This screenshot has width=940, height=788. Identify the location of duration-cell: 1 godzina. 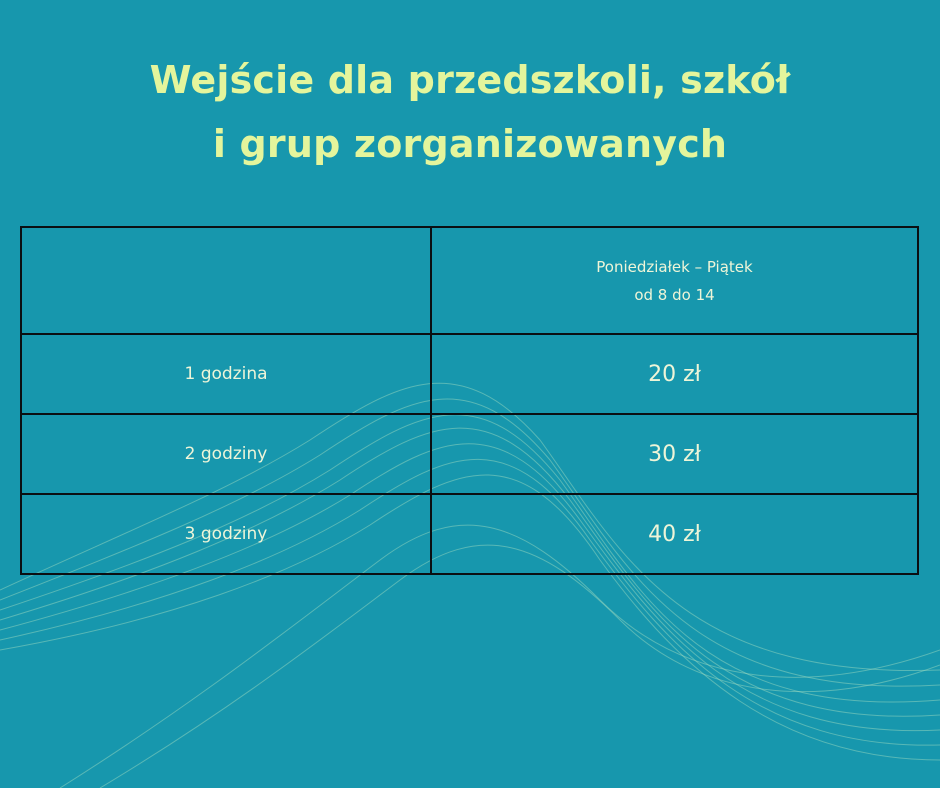
(226, 374).